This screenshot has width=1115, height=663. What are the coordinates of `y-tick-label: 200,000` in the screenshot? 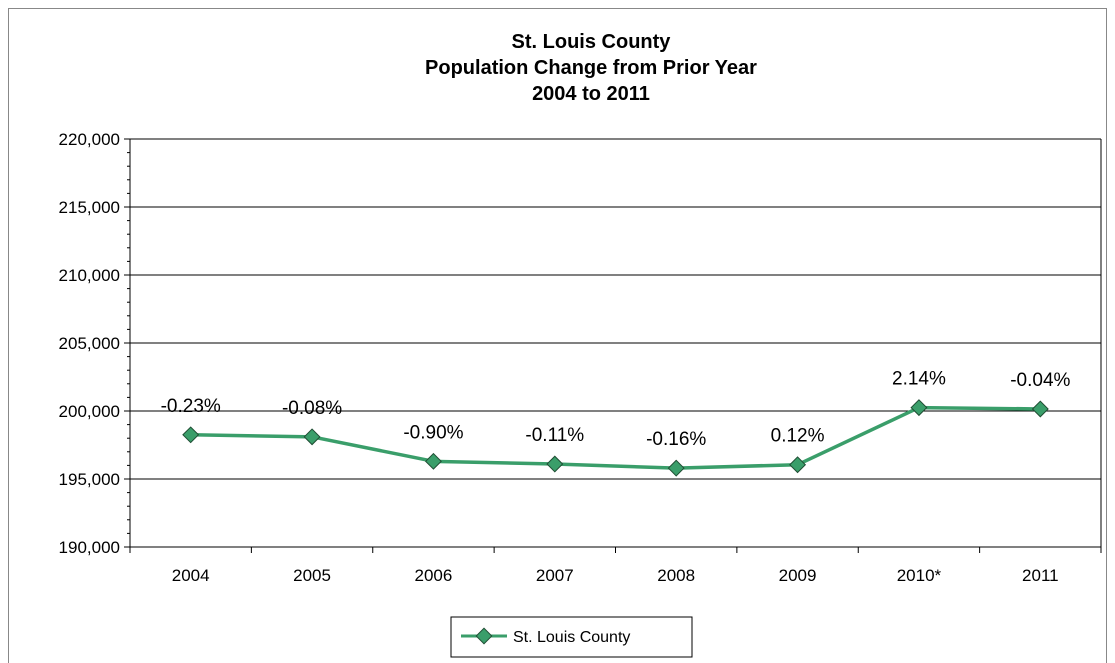 It's located at (89, 411).